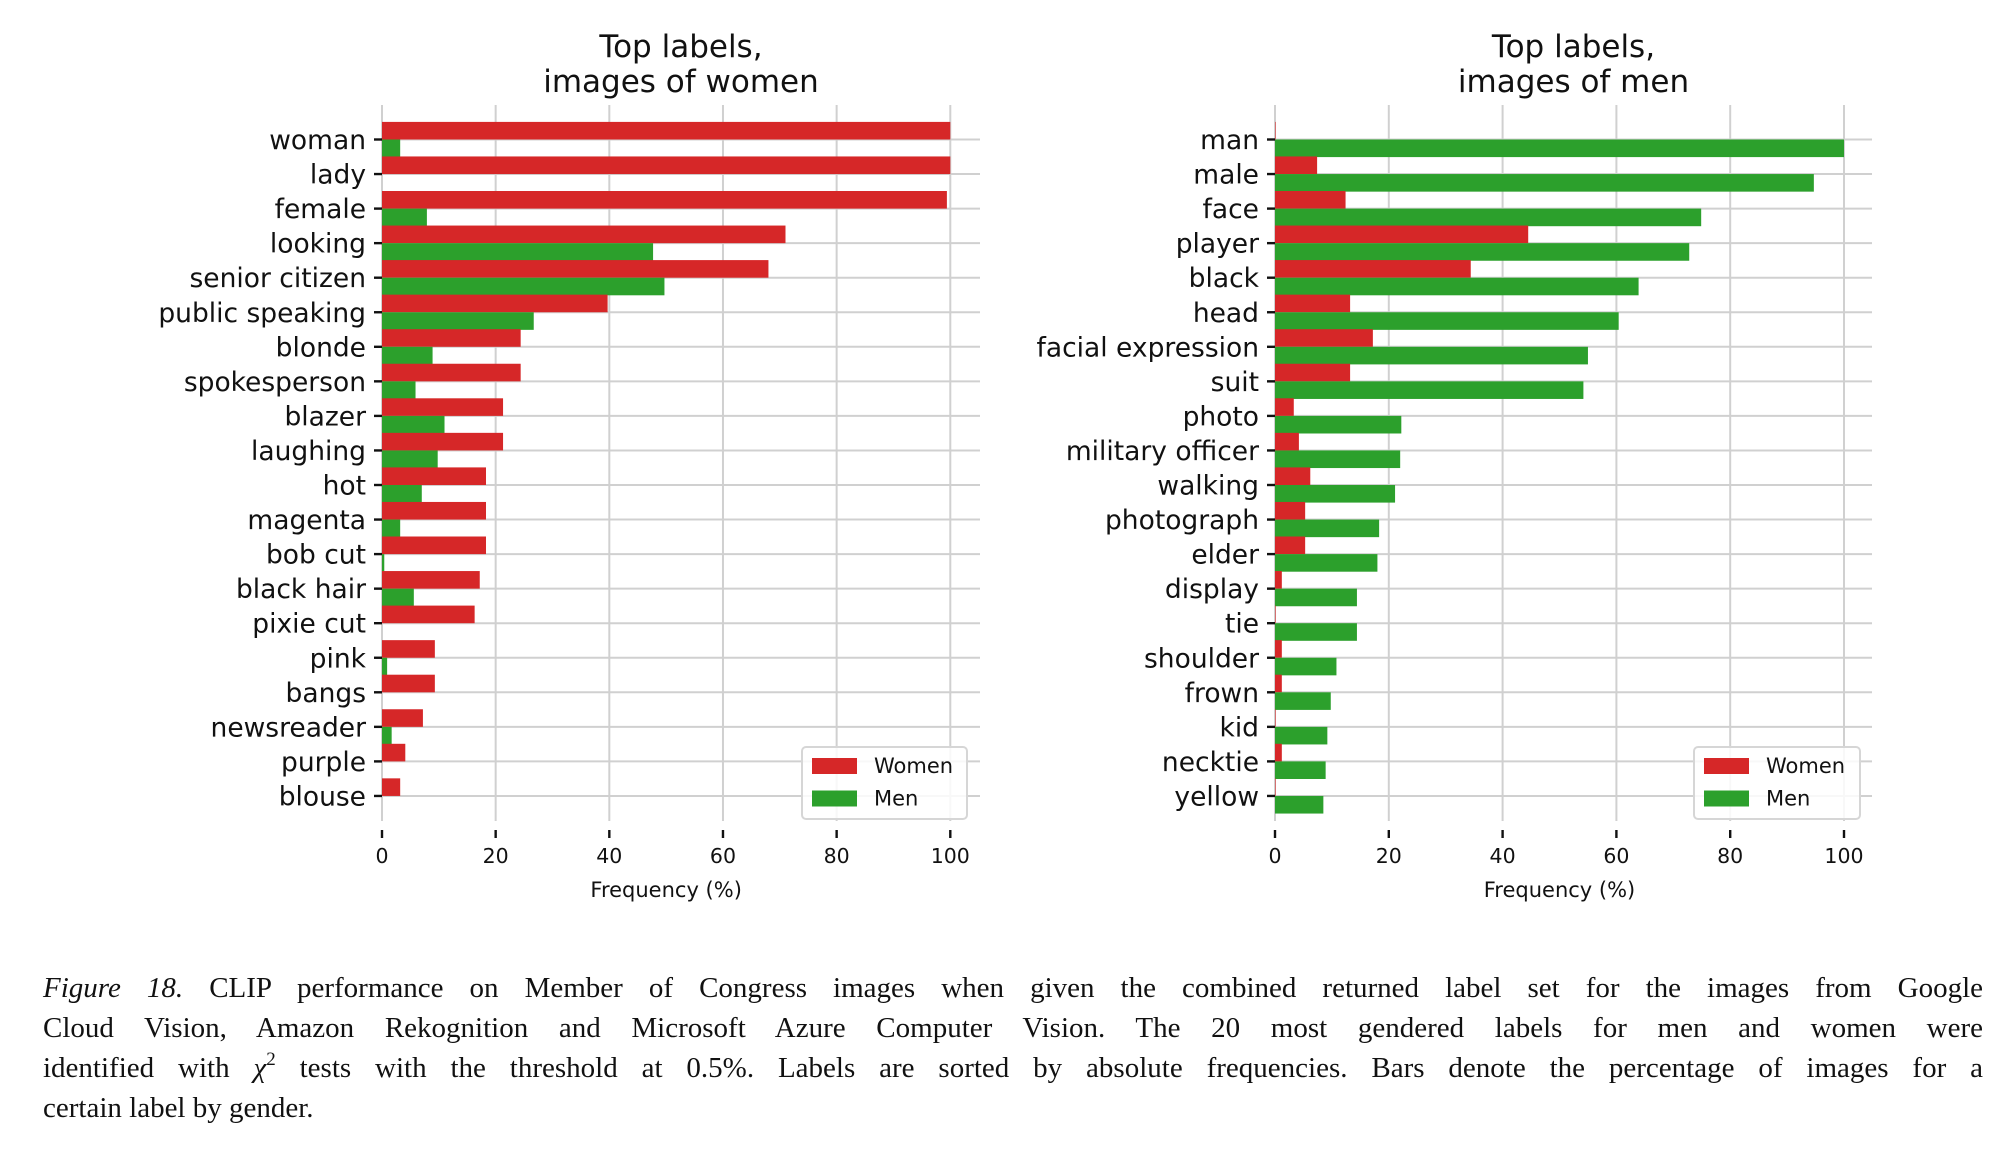  I want to click on y-tick-label: black, so click(1224, 278).